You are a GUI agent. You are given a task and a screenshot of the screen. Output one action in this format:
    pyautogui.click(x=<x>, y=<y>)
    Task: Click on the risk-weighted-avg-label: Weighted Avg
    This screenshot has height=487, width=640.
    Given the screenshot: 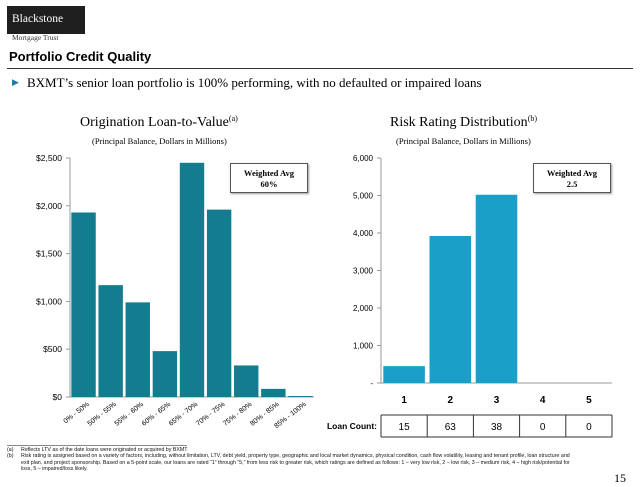 What is the action you would take?
    pyautogui.click(x=572, y=173)
    